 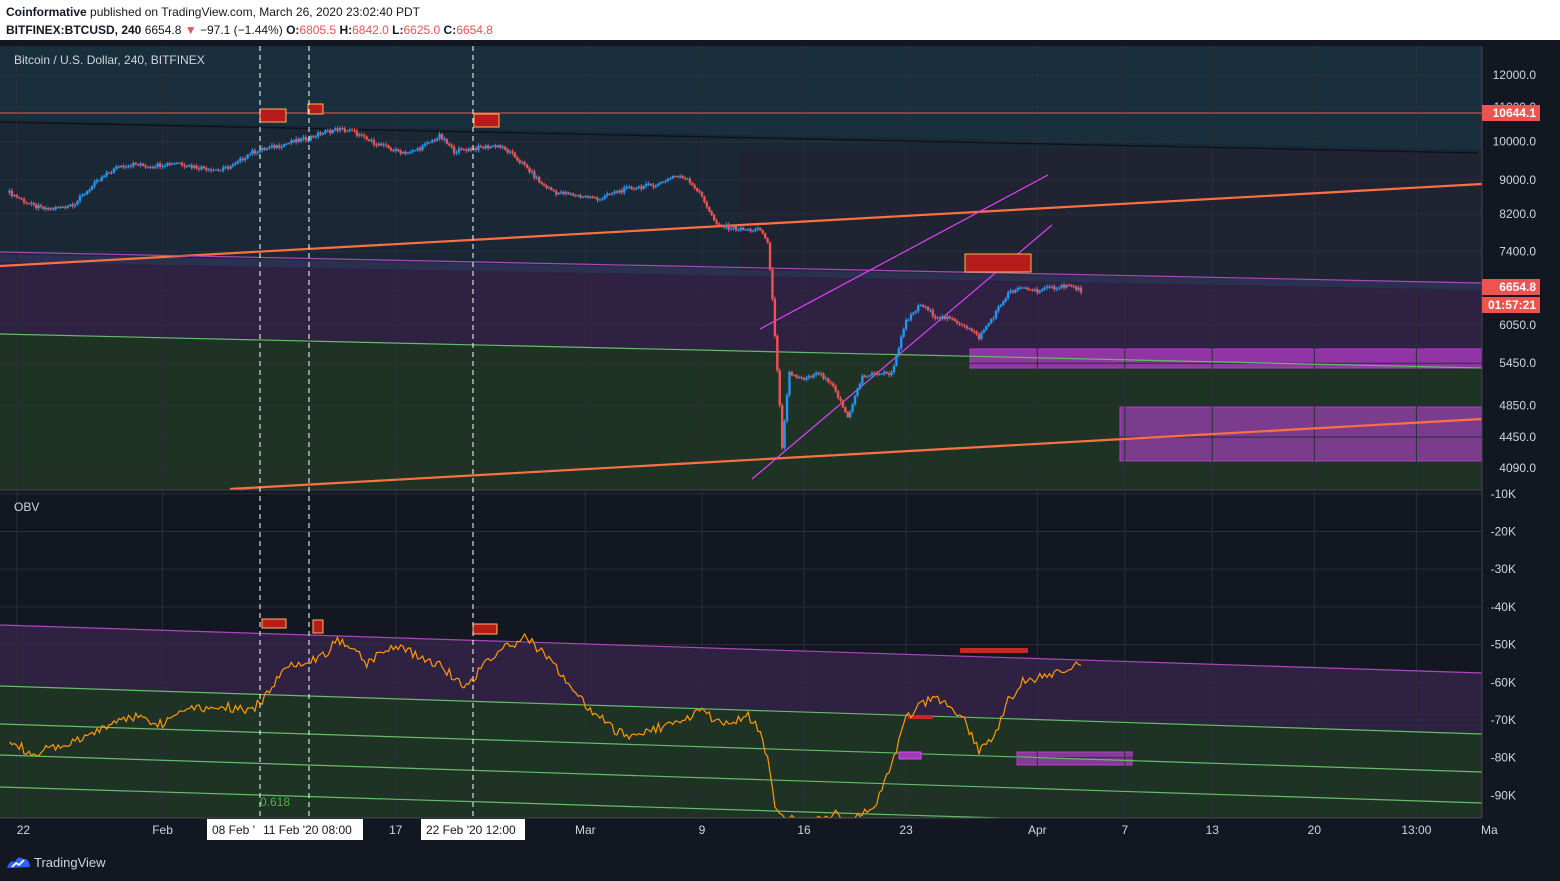 I want to click on obv-target-marker, so click(x=994, y=650).